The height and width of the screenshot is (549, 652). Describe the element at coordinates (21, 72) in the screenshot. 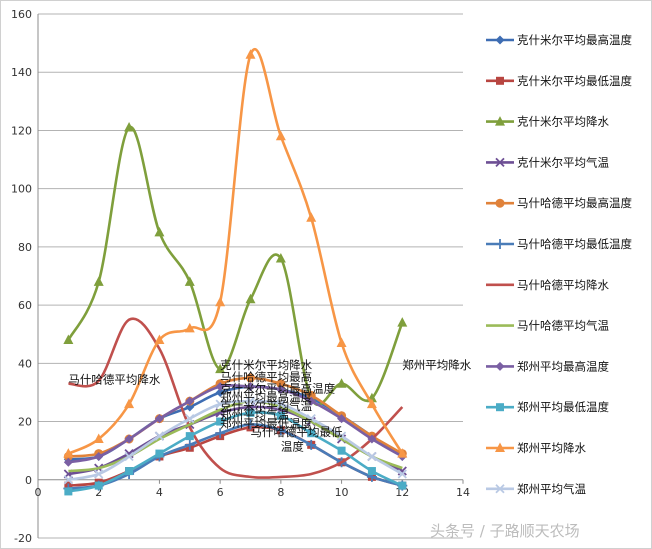

I see `y-tick-label: 140` at that location.